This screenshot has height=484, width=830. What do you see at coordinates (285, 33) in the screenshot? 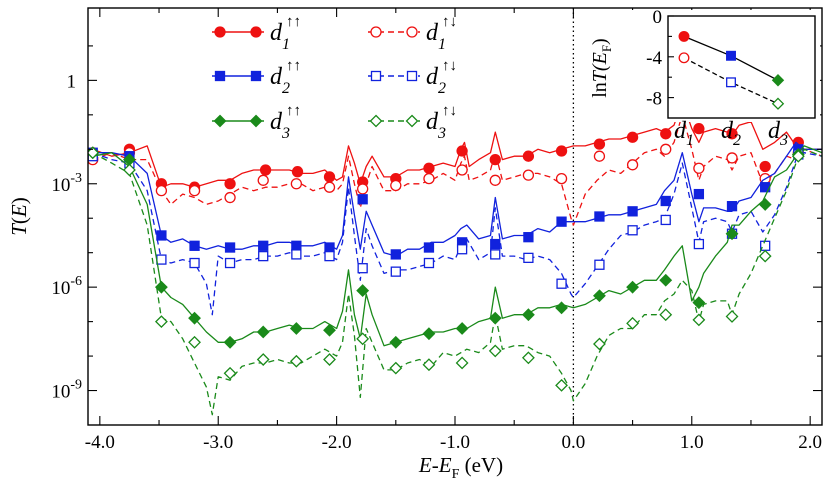
I see `legend-label: d1 ↑↑` at bounding box center [285, 33].